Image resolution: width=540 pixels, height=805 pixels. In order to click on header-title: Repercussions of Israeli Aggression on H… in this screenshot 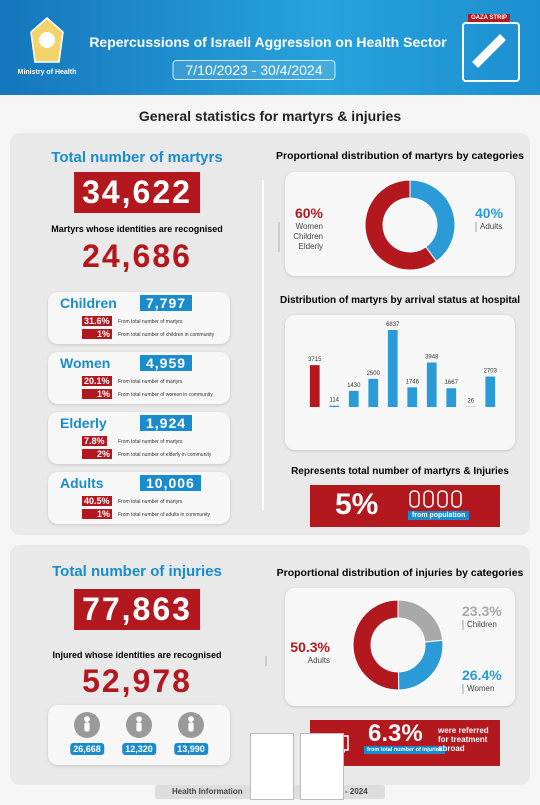, I will do `click(268, 42)`.